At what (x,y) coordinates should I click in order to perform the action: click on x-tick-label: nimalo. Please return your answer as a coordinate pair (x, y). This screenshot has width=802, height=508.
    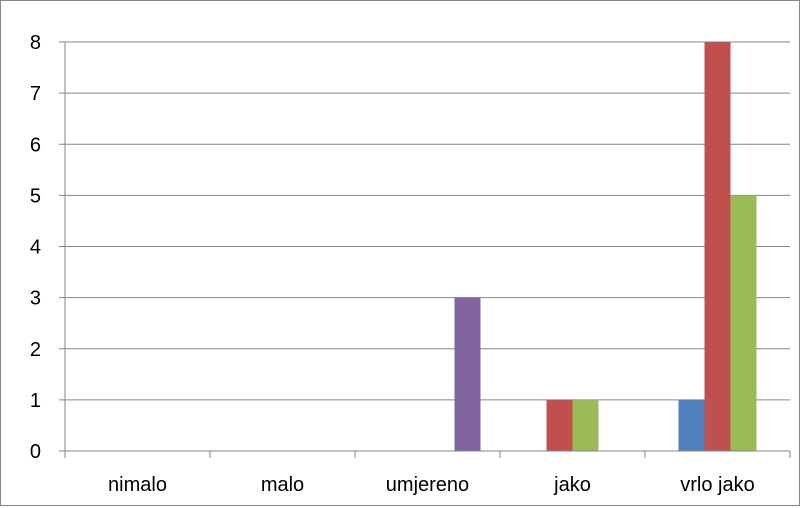
    Looking at the image, I should click on (137, 485).